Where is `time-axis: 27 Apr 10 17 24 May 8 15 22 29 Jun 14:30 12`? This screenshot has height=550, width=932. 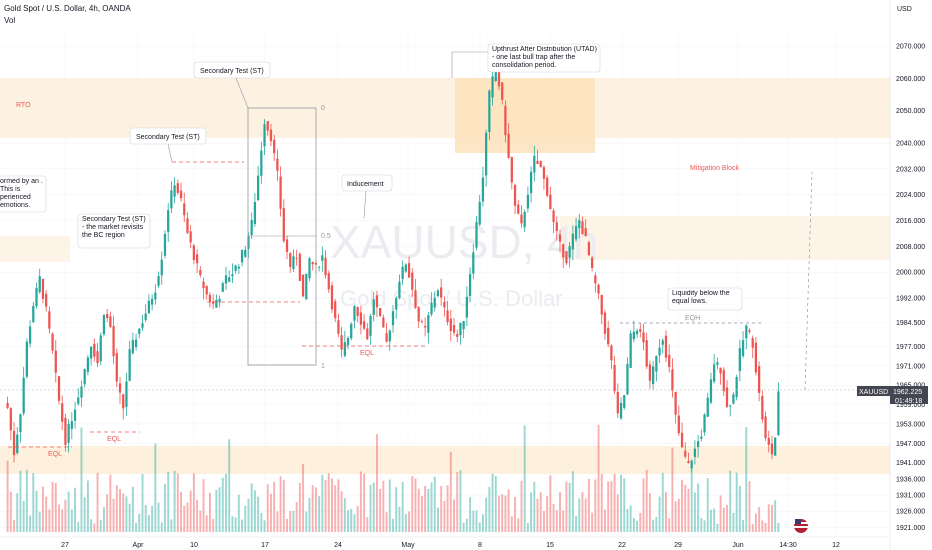 time-axis: 27 Apr 10 17 24 May 8 15 22 29 Jun 14:30 12 is located at coordinates (445, 542).